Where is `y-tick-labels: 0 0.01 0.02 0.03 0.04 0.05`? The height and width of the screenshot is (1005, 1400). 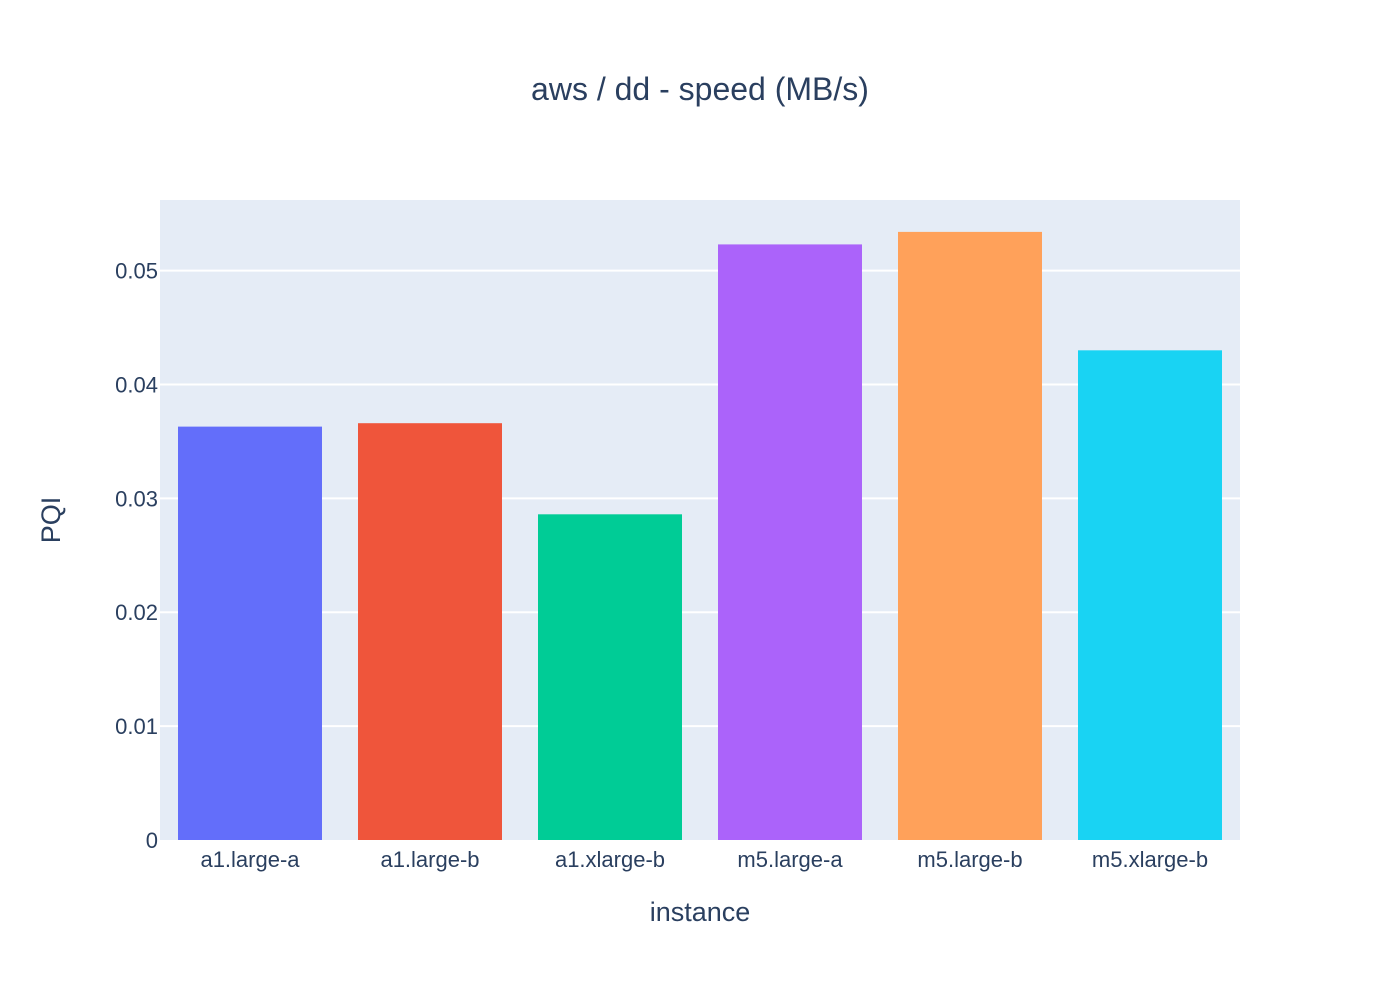 y-tick-labels: 0 0.01 0.02 0.03 0.04 0.05 is located at coordinates (136, 556).